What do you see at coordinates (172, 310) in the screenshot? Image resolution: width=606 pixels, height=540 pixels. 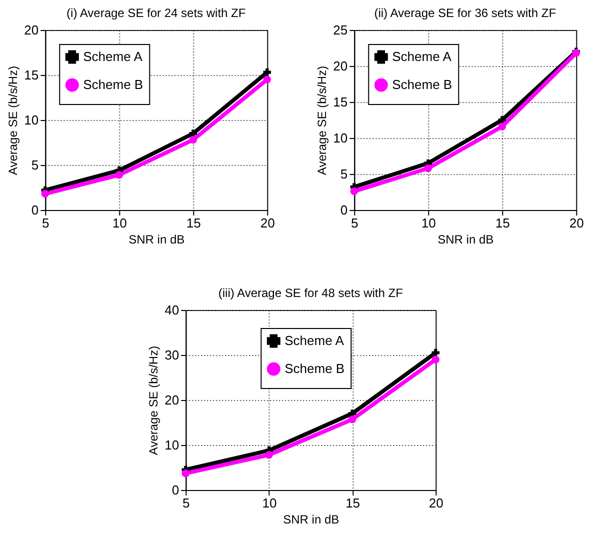 I see `y-tick-label: 40` at bounding box center [172, 310].